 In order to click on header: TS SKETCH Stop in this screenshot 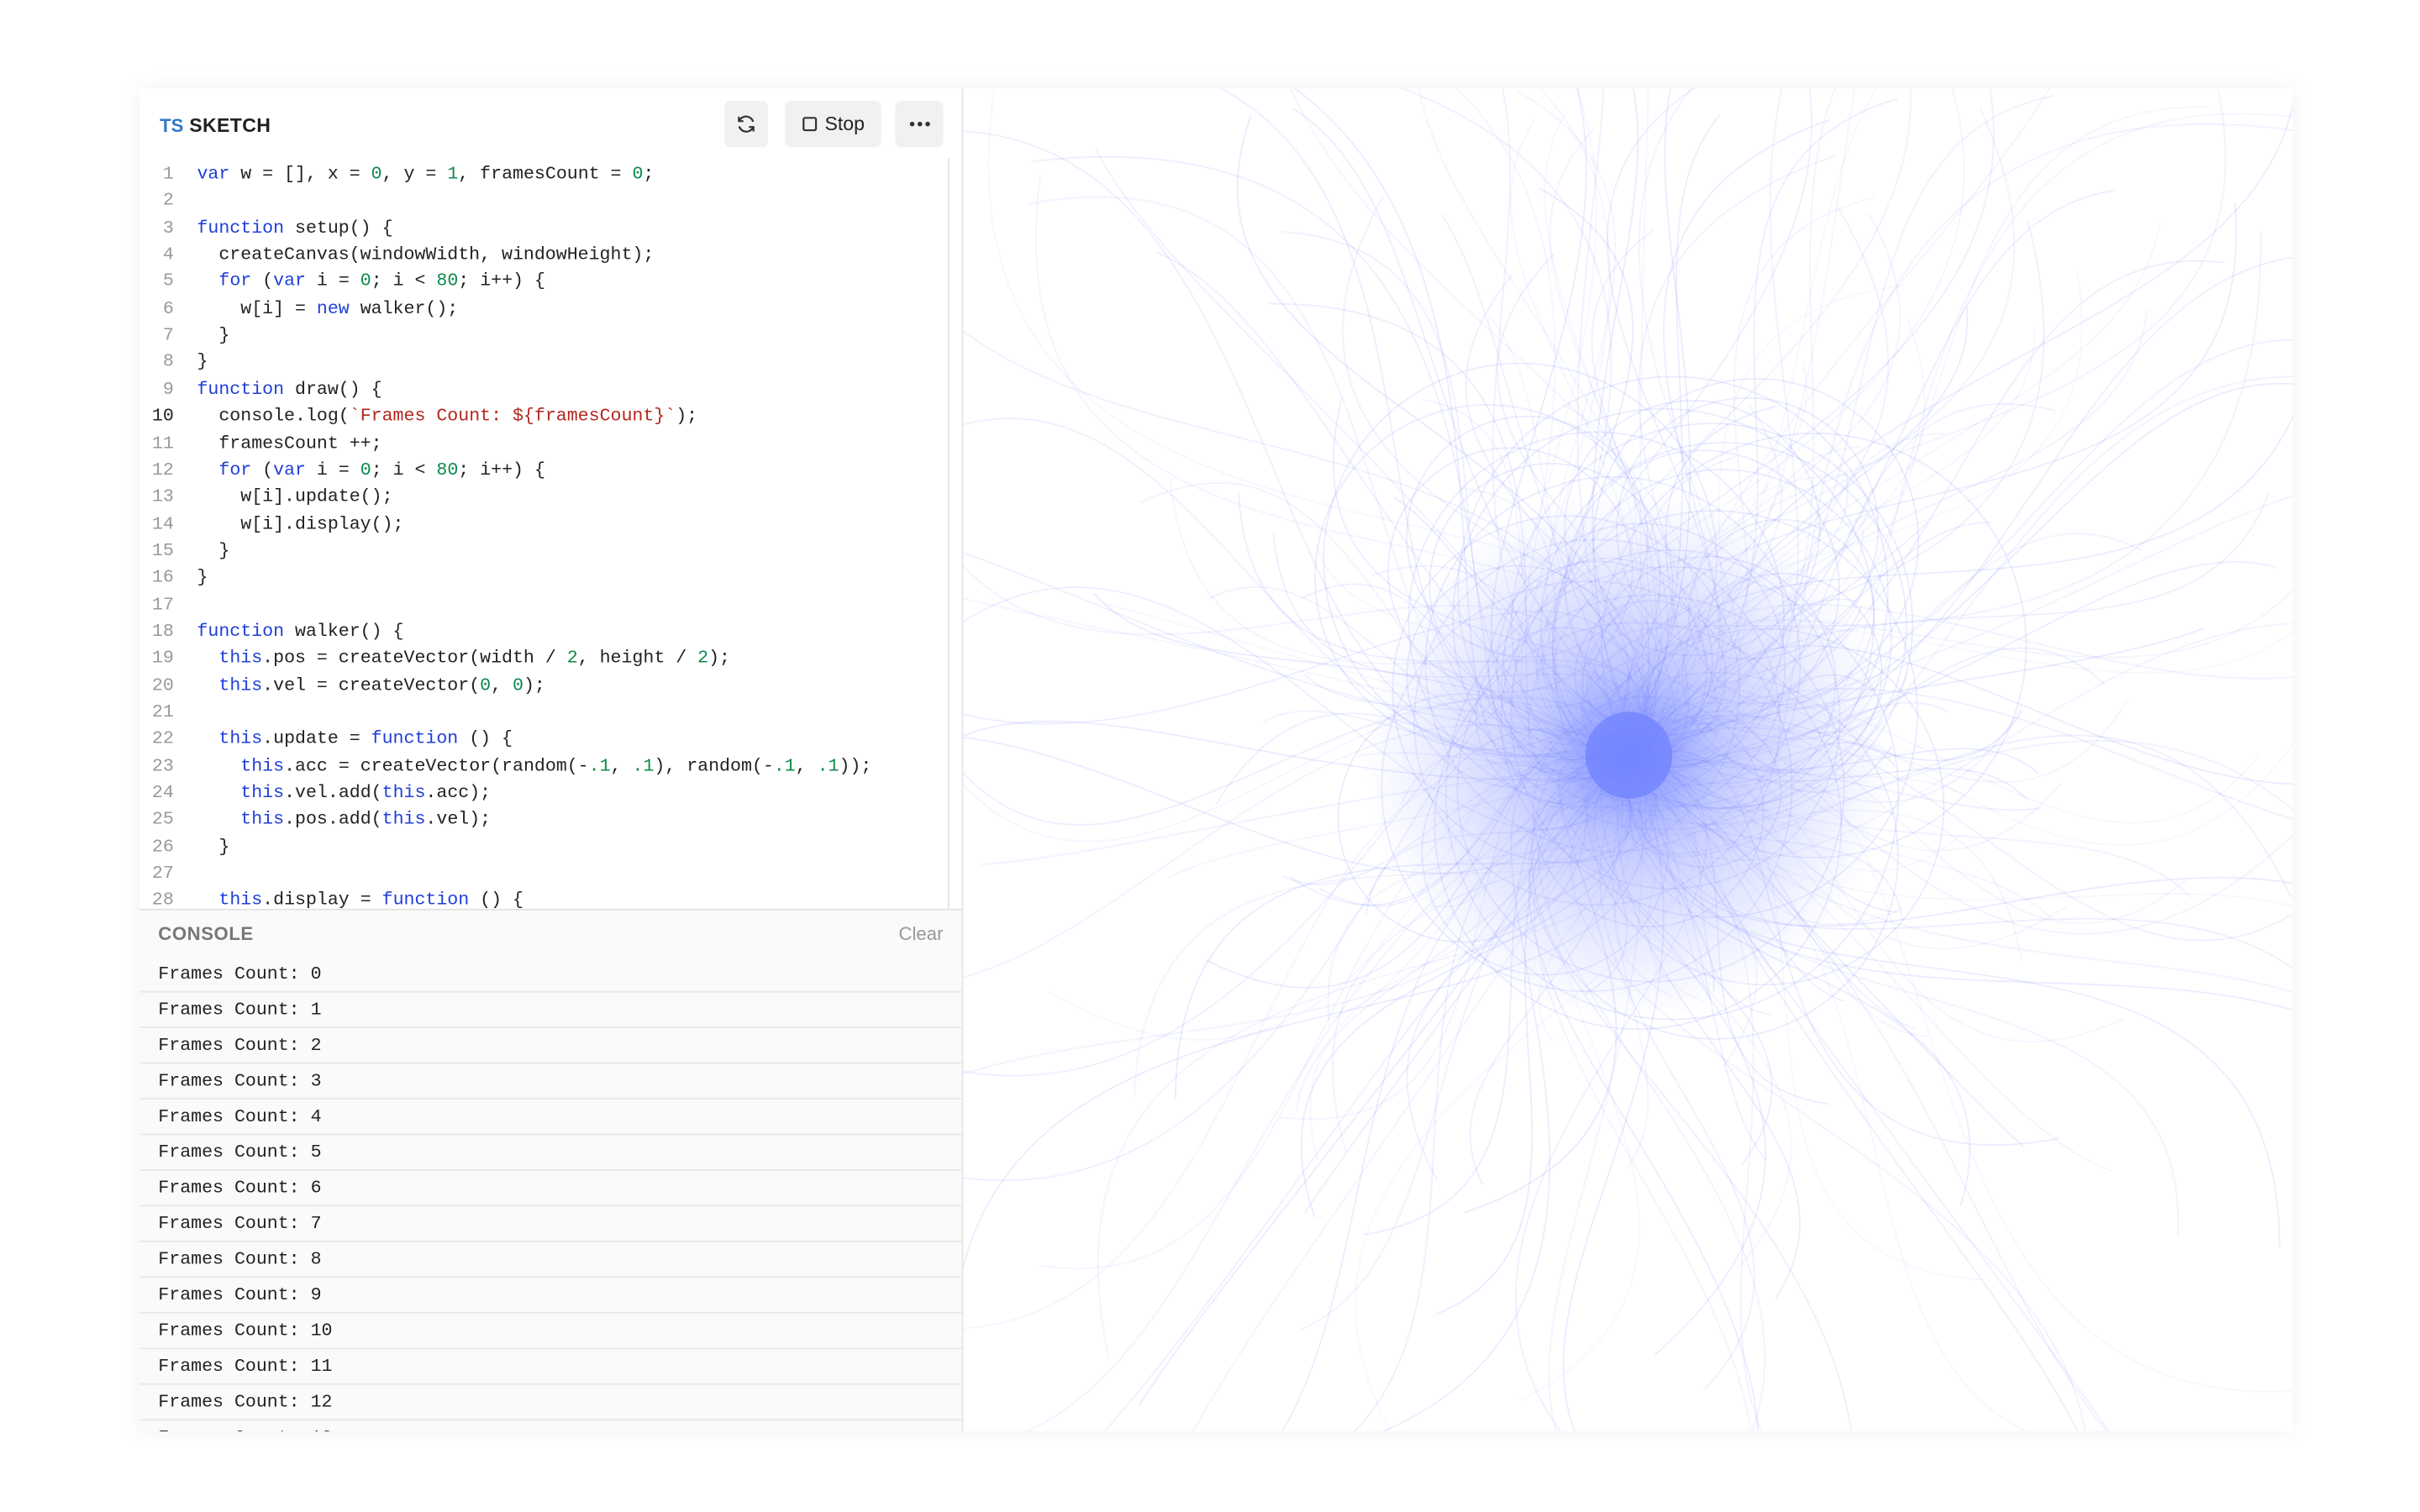, I will do `click(550, 124)`.